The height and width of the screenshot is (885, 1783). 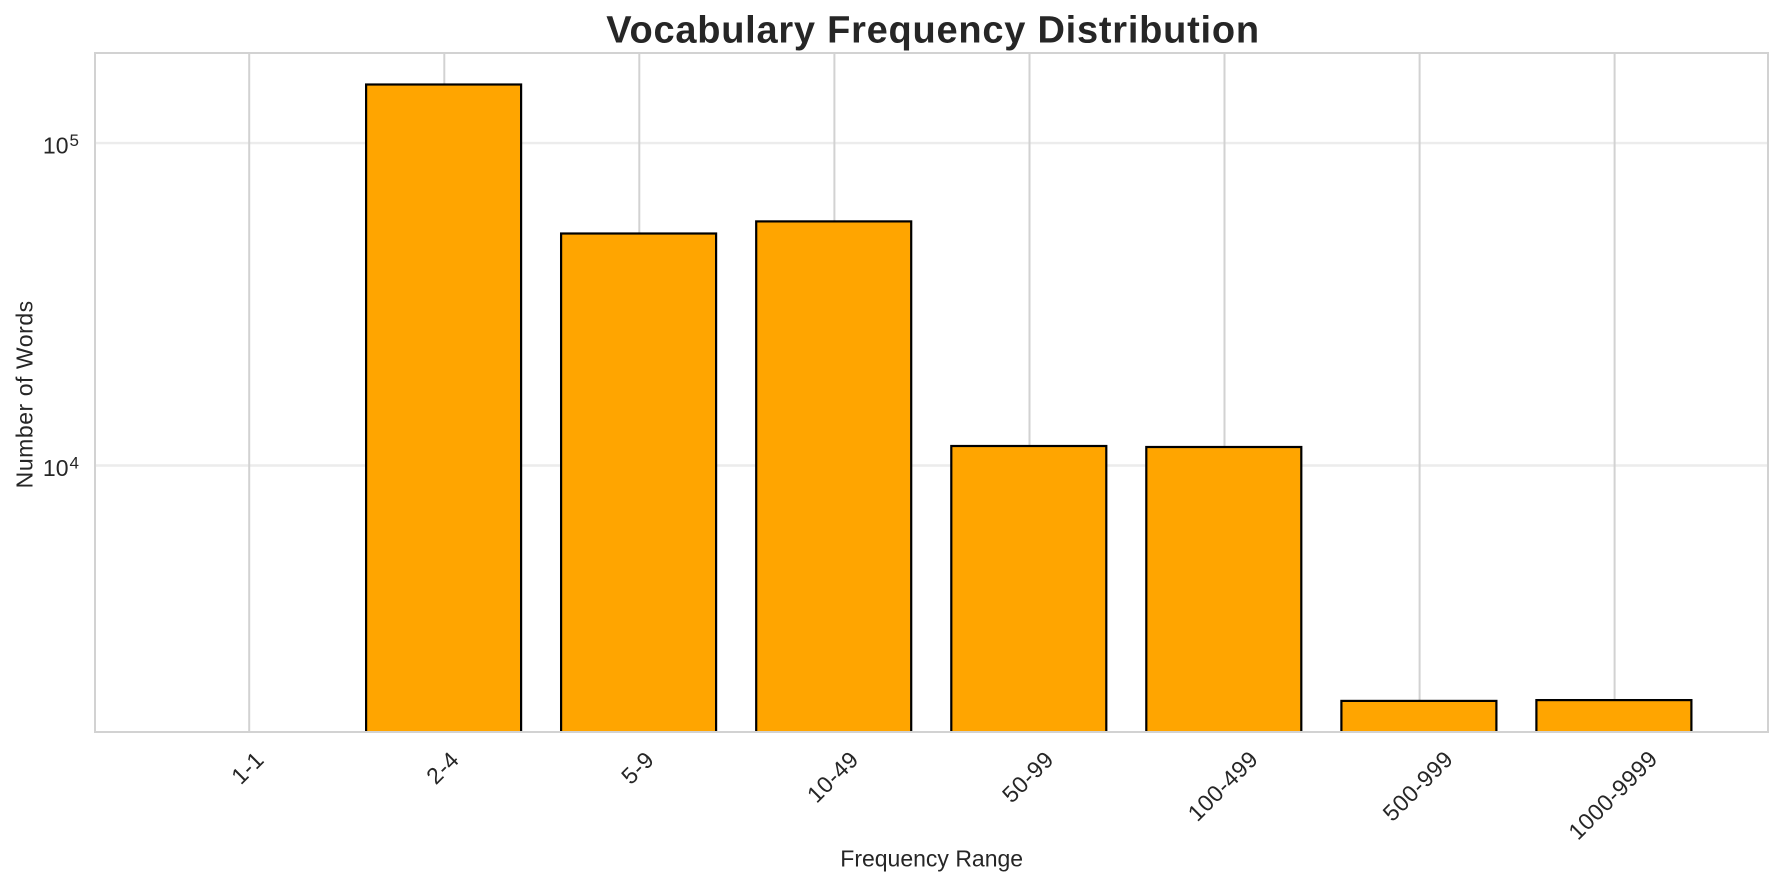 I want to click on svg-text: 50-99, so click(x=1028, y=777).